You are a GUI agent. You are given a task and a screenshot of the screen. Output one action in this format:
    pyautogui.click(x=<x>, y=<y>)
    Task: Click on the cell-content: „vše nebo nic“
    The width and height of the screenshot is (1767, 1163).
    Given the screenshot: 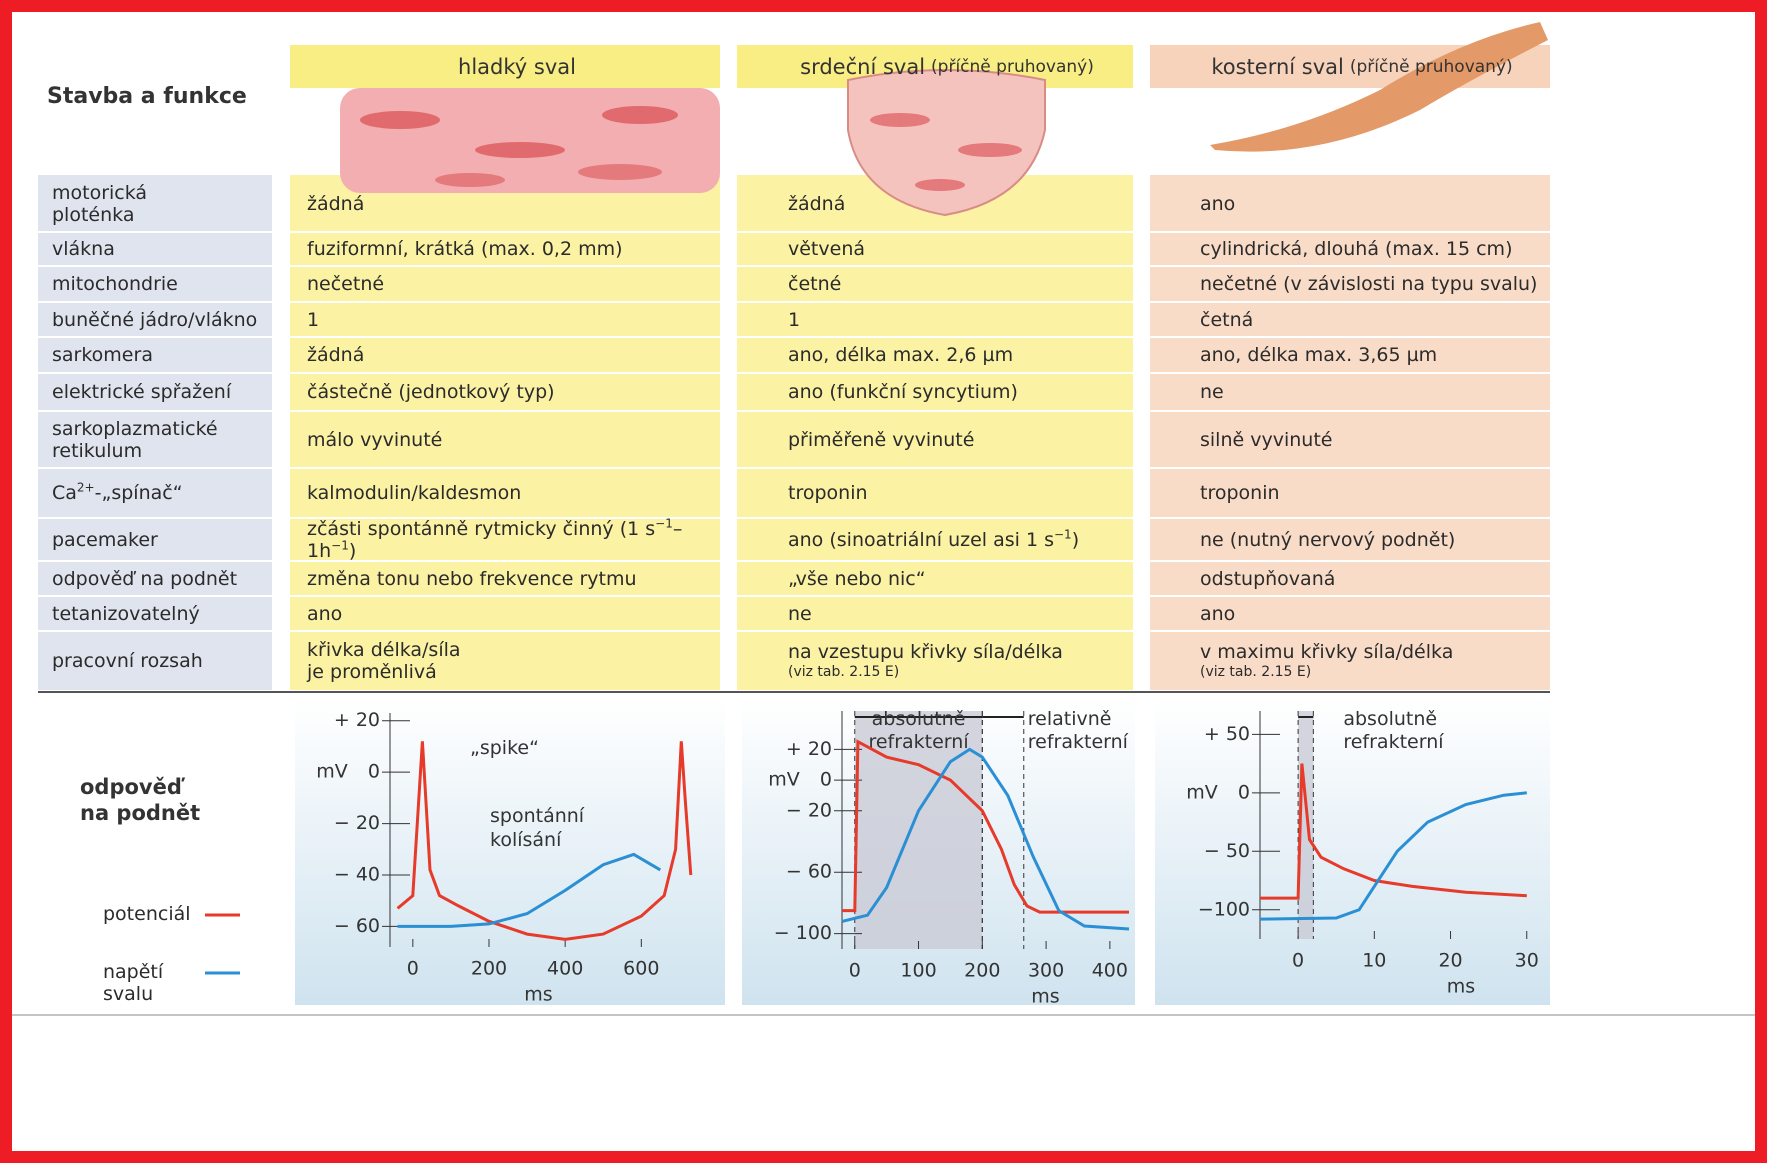 What is the action you would take?
    pyautogui.click(x=857, y=578)
    